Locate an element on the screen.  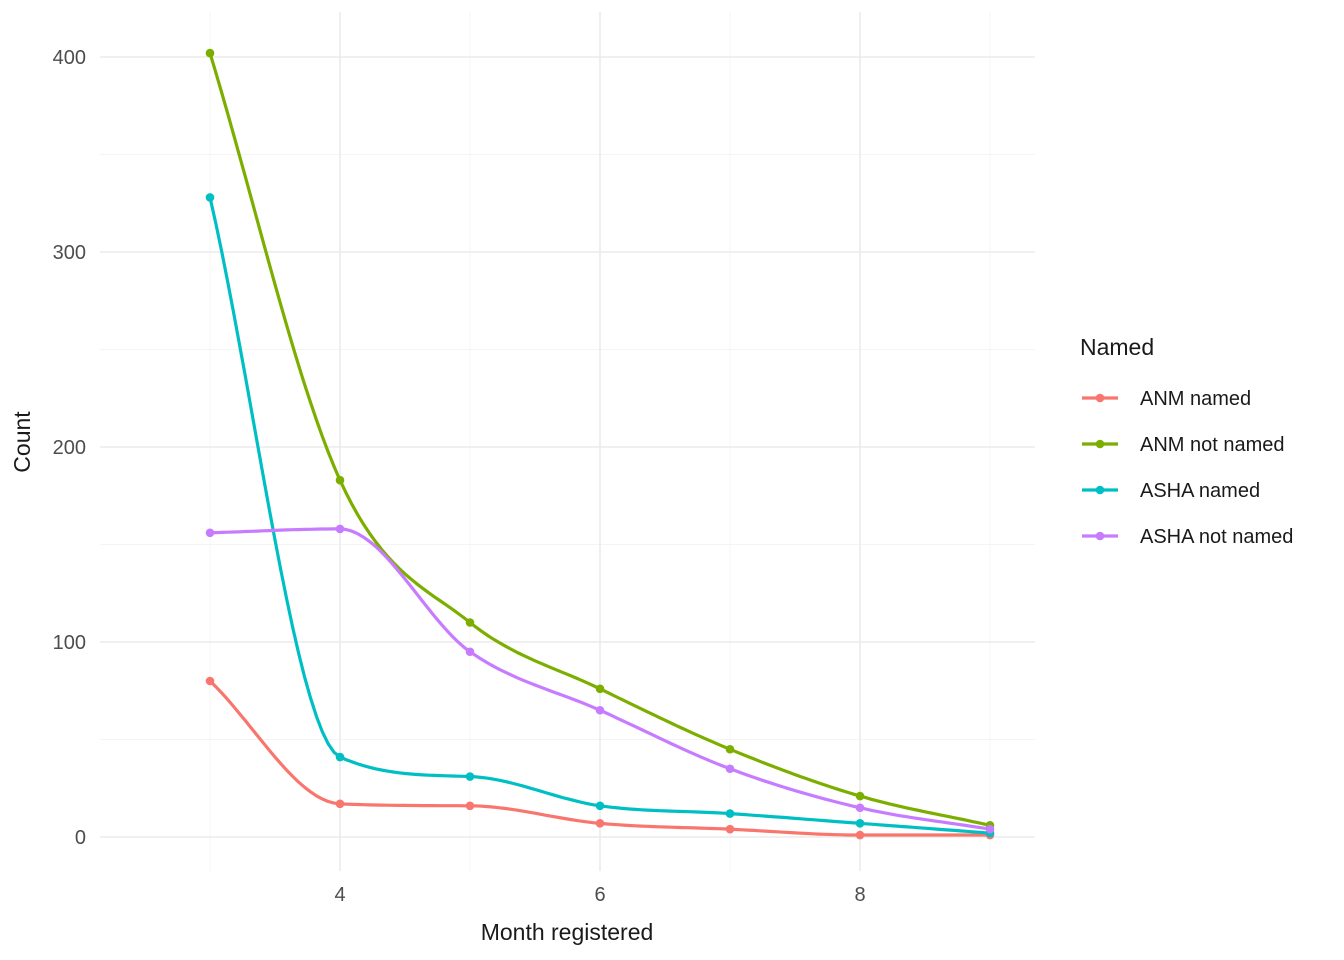
legend-item-label: ASHA named is located at coordinates (1200, 491).